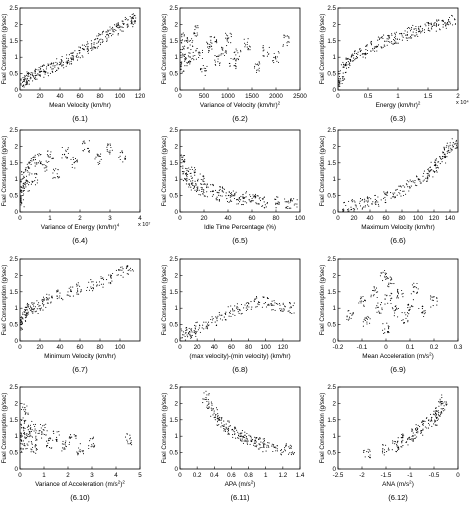 This screenshot has height=526, width=474. What do you see at coordinates (177, 179) in the screenshot?
I see `y-tick-label: 1` at bounding box center [177, 179].